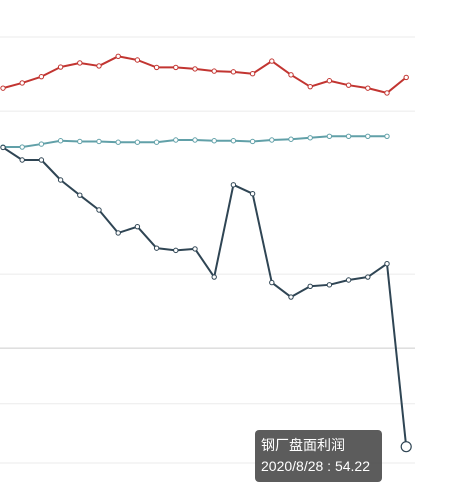  Describe the element at coordinates (406, 447) in the screenshot. I see `highlighted-data-point` at that location.